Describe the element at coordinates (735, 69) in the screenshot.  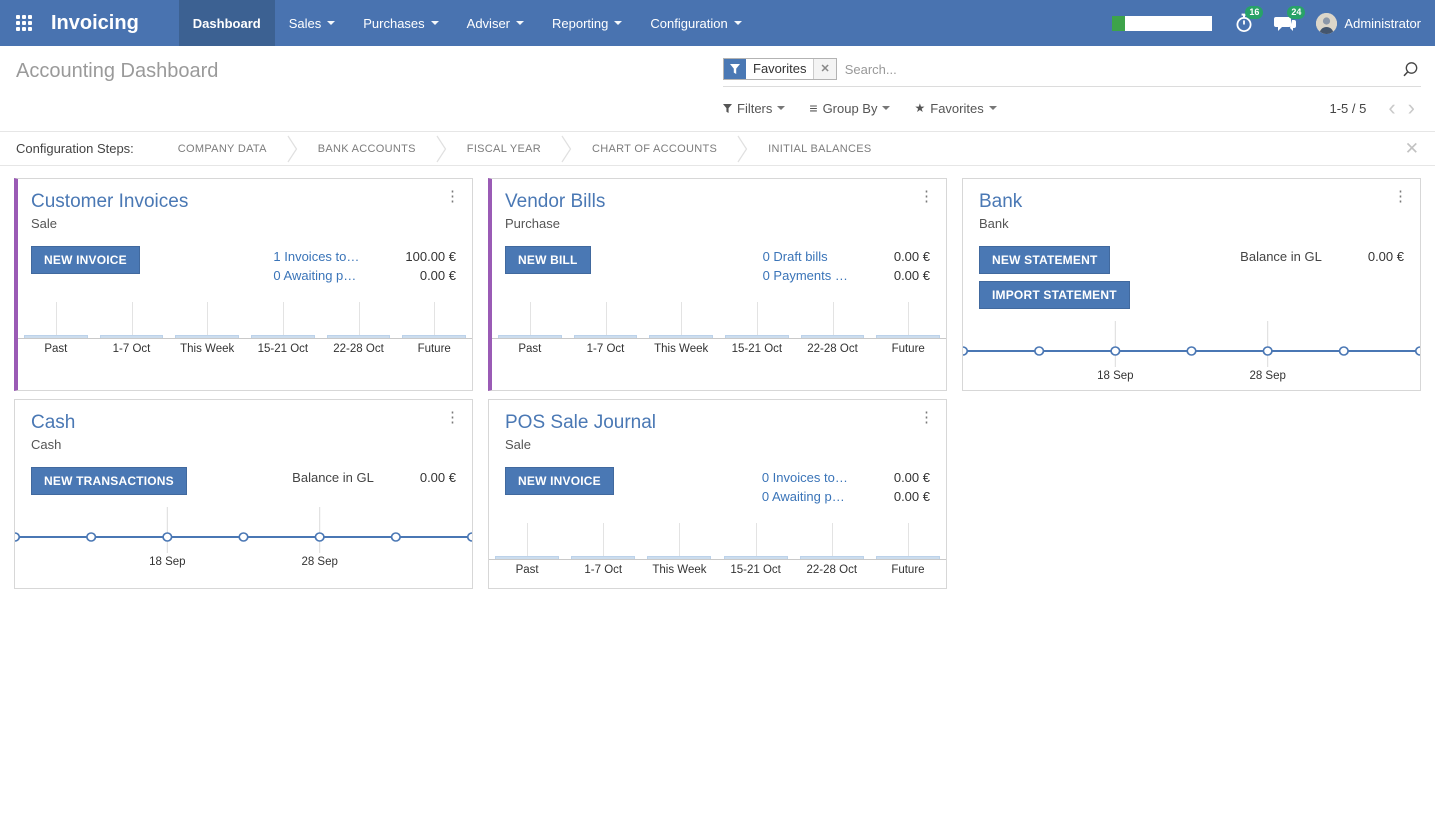
I see `filter-icon` at that location.